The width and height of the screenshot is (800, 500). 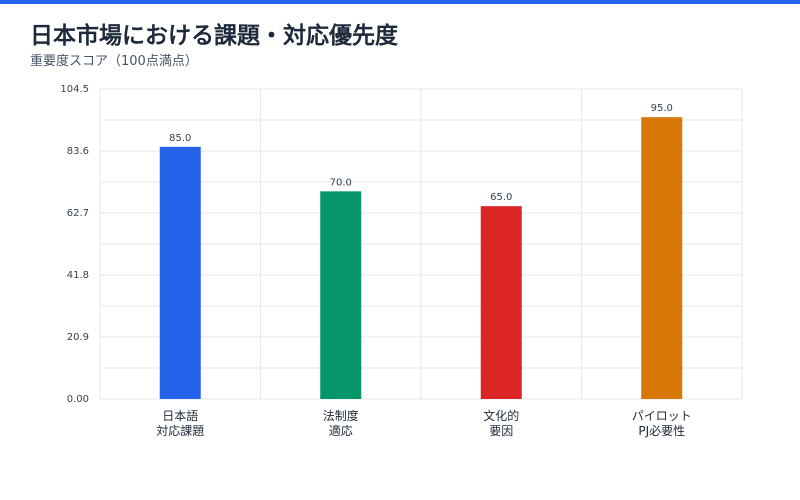 What do you see at coordinates (662, 108) in the screenshot?
I see `bar-value-label: 95.0` at bounding box center [662, 108].